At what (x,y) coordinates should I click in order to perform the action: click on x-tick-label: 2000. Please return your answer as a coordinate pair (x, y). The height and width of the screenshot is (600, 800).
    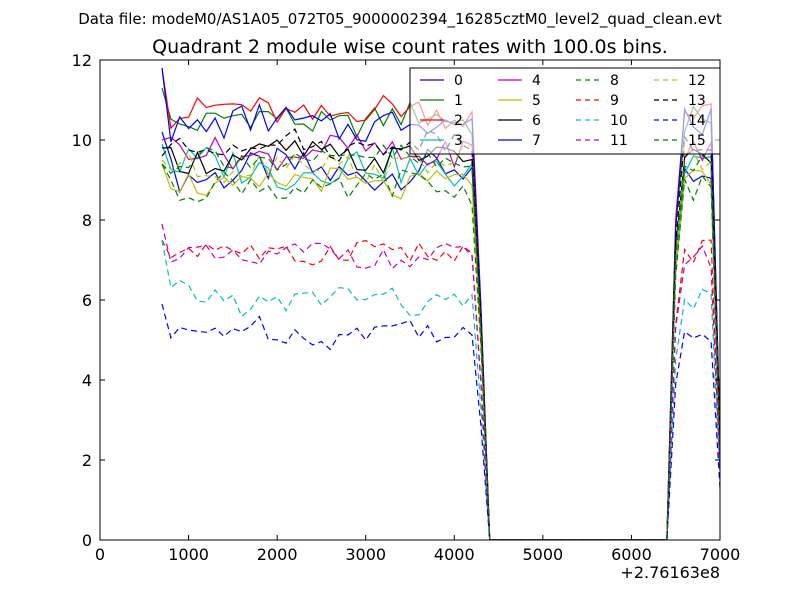
    Looking at the image, I should click on (277, 554).